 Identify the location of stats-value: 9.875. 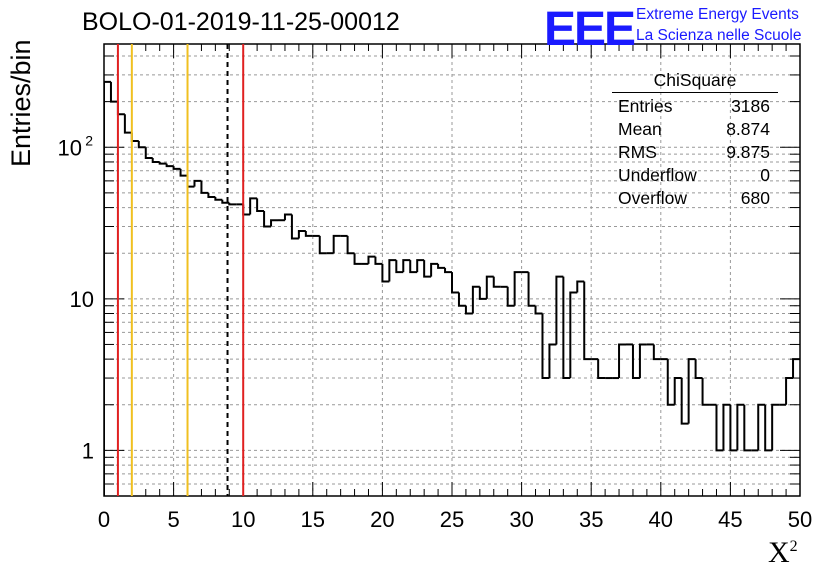
(748, 152).